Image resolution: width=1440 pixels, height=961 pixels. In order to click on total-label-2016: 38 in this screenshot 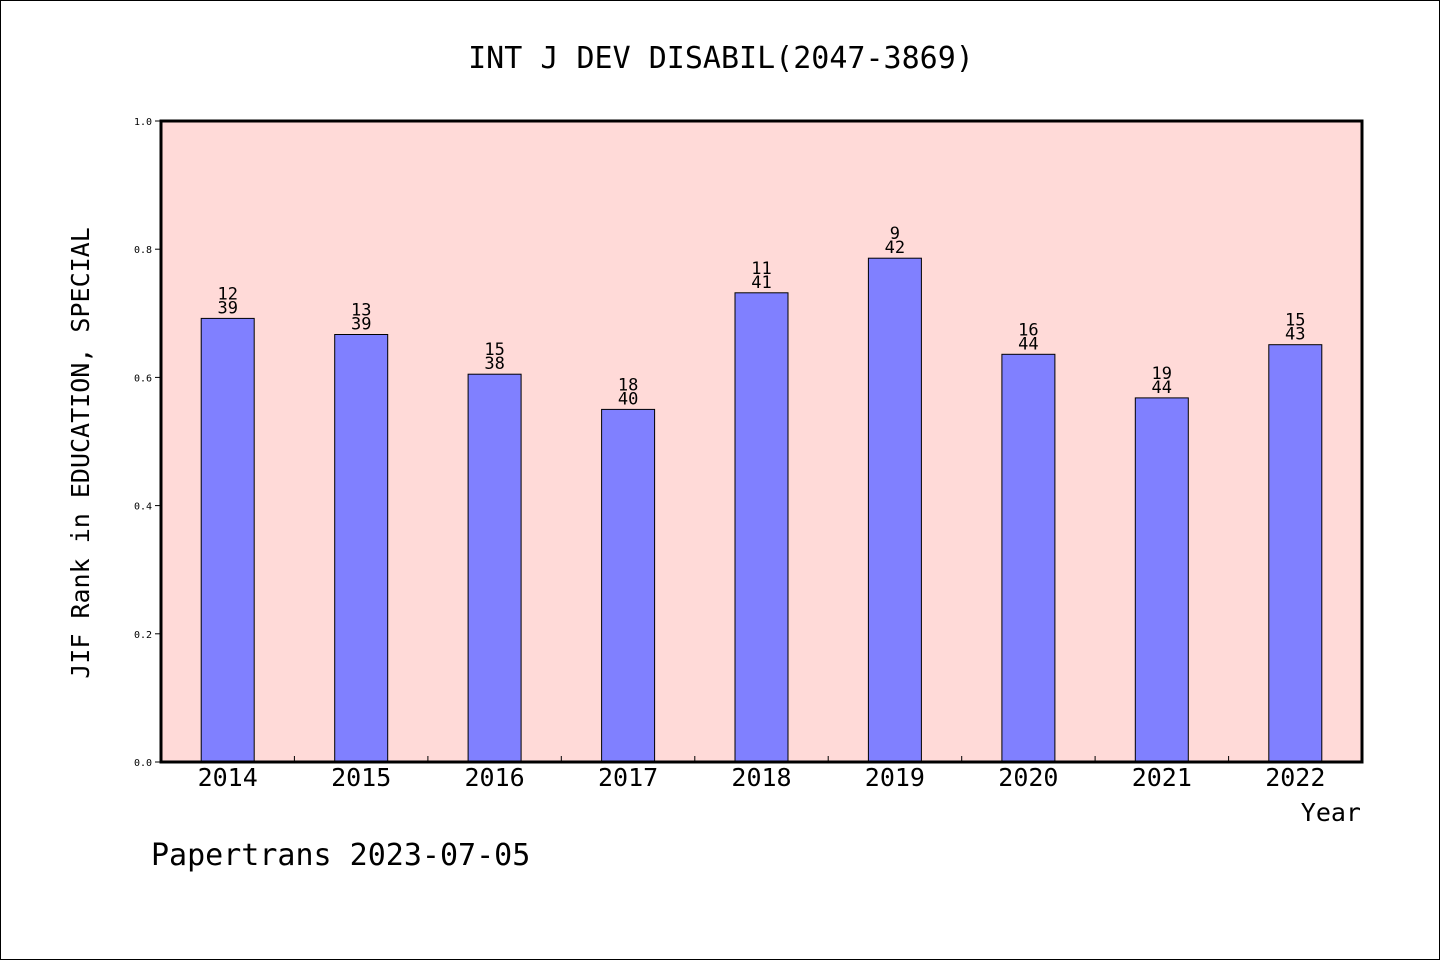, I will do `click(494, 364)`.